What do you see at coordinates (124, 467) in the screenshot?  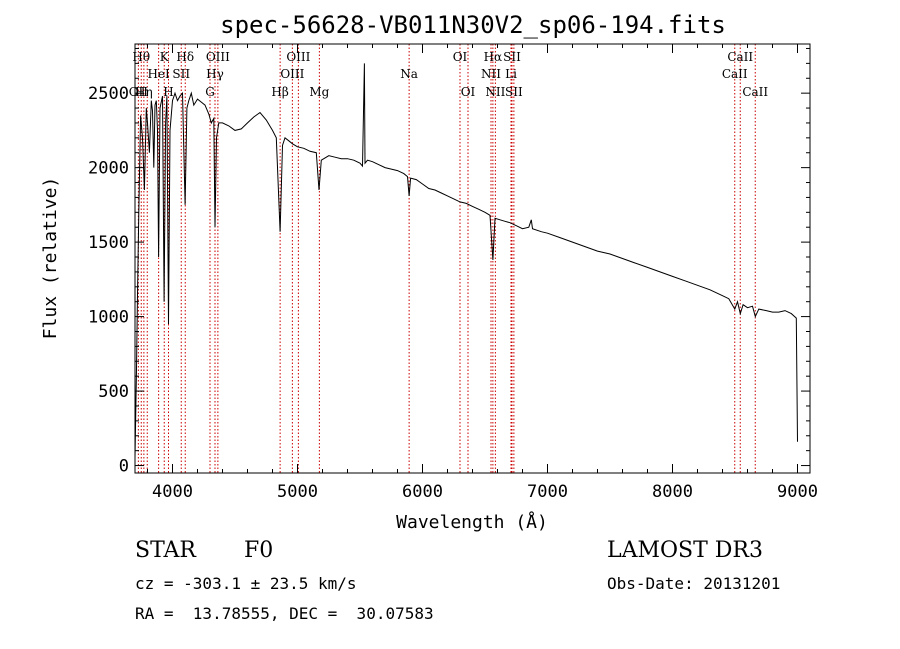 I see `y-tick-label: 0` at bounding box center [124, 467].